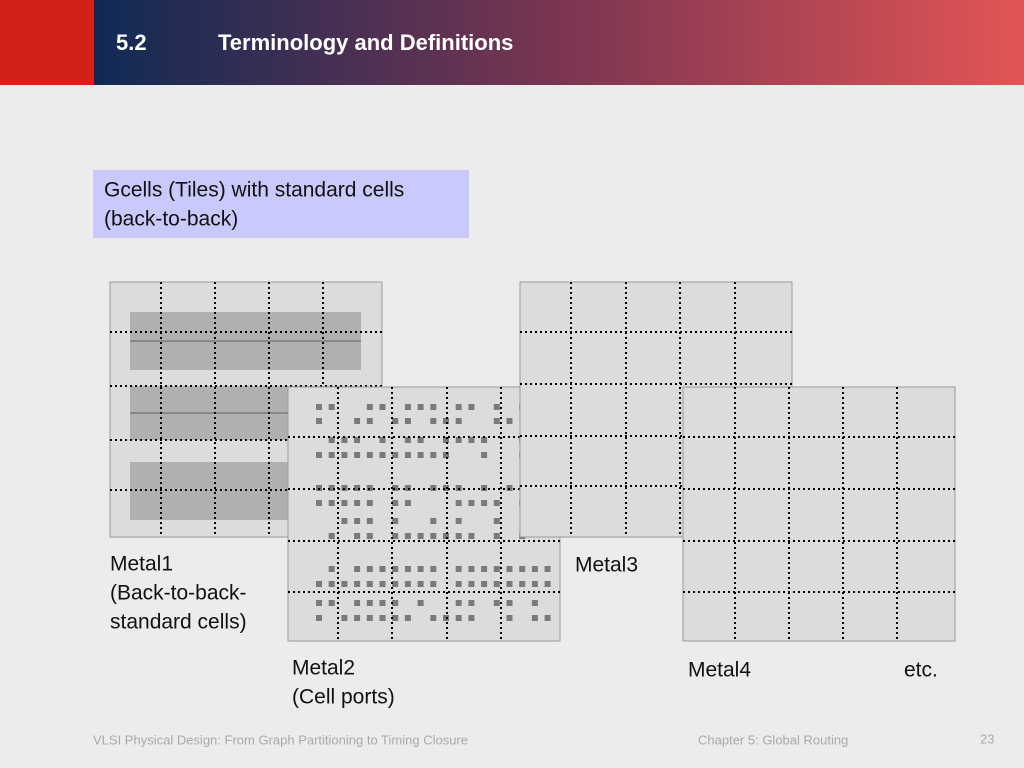 This screenshot has width=1024, height=768. I want to click on callout-text: (back-to-back), so click(171, 219).